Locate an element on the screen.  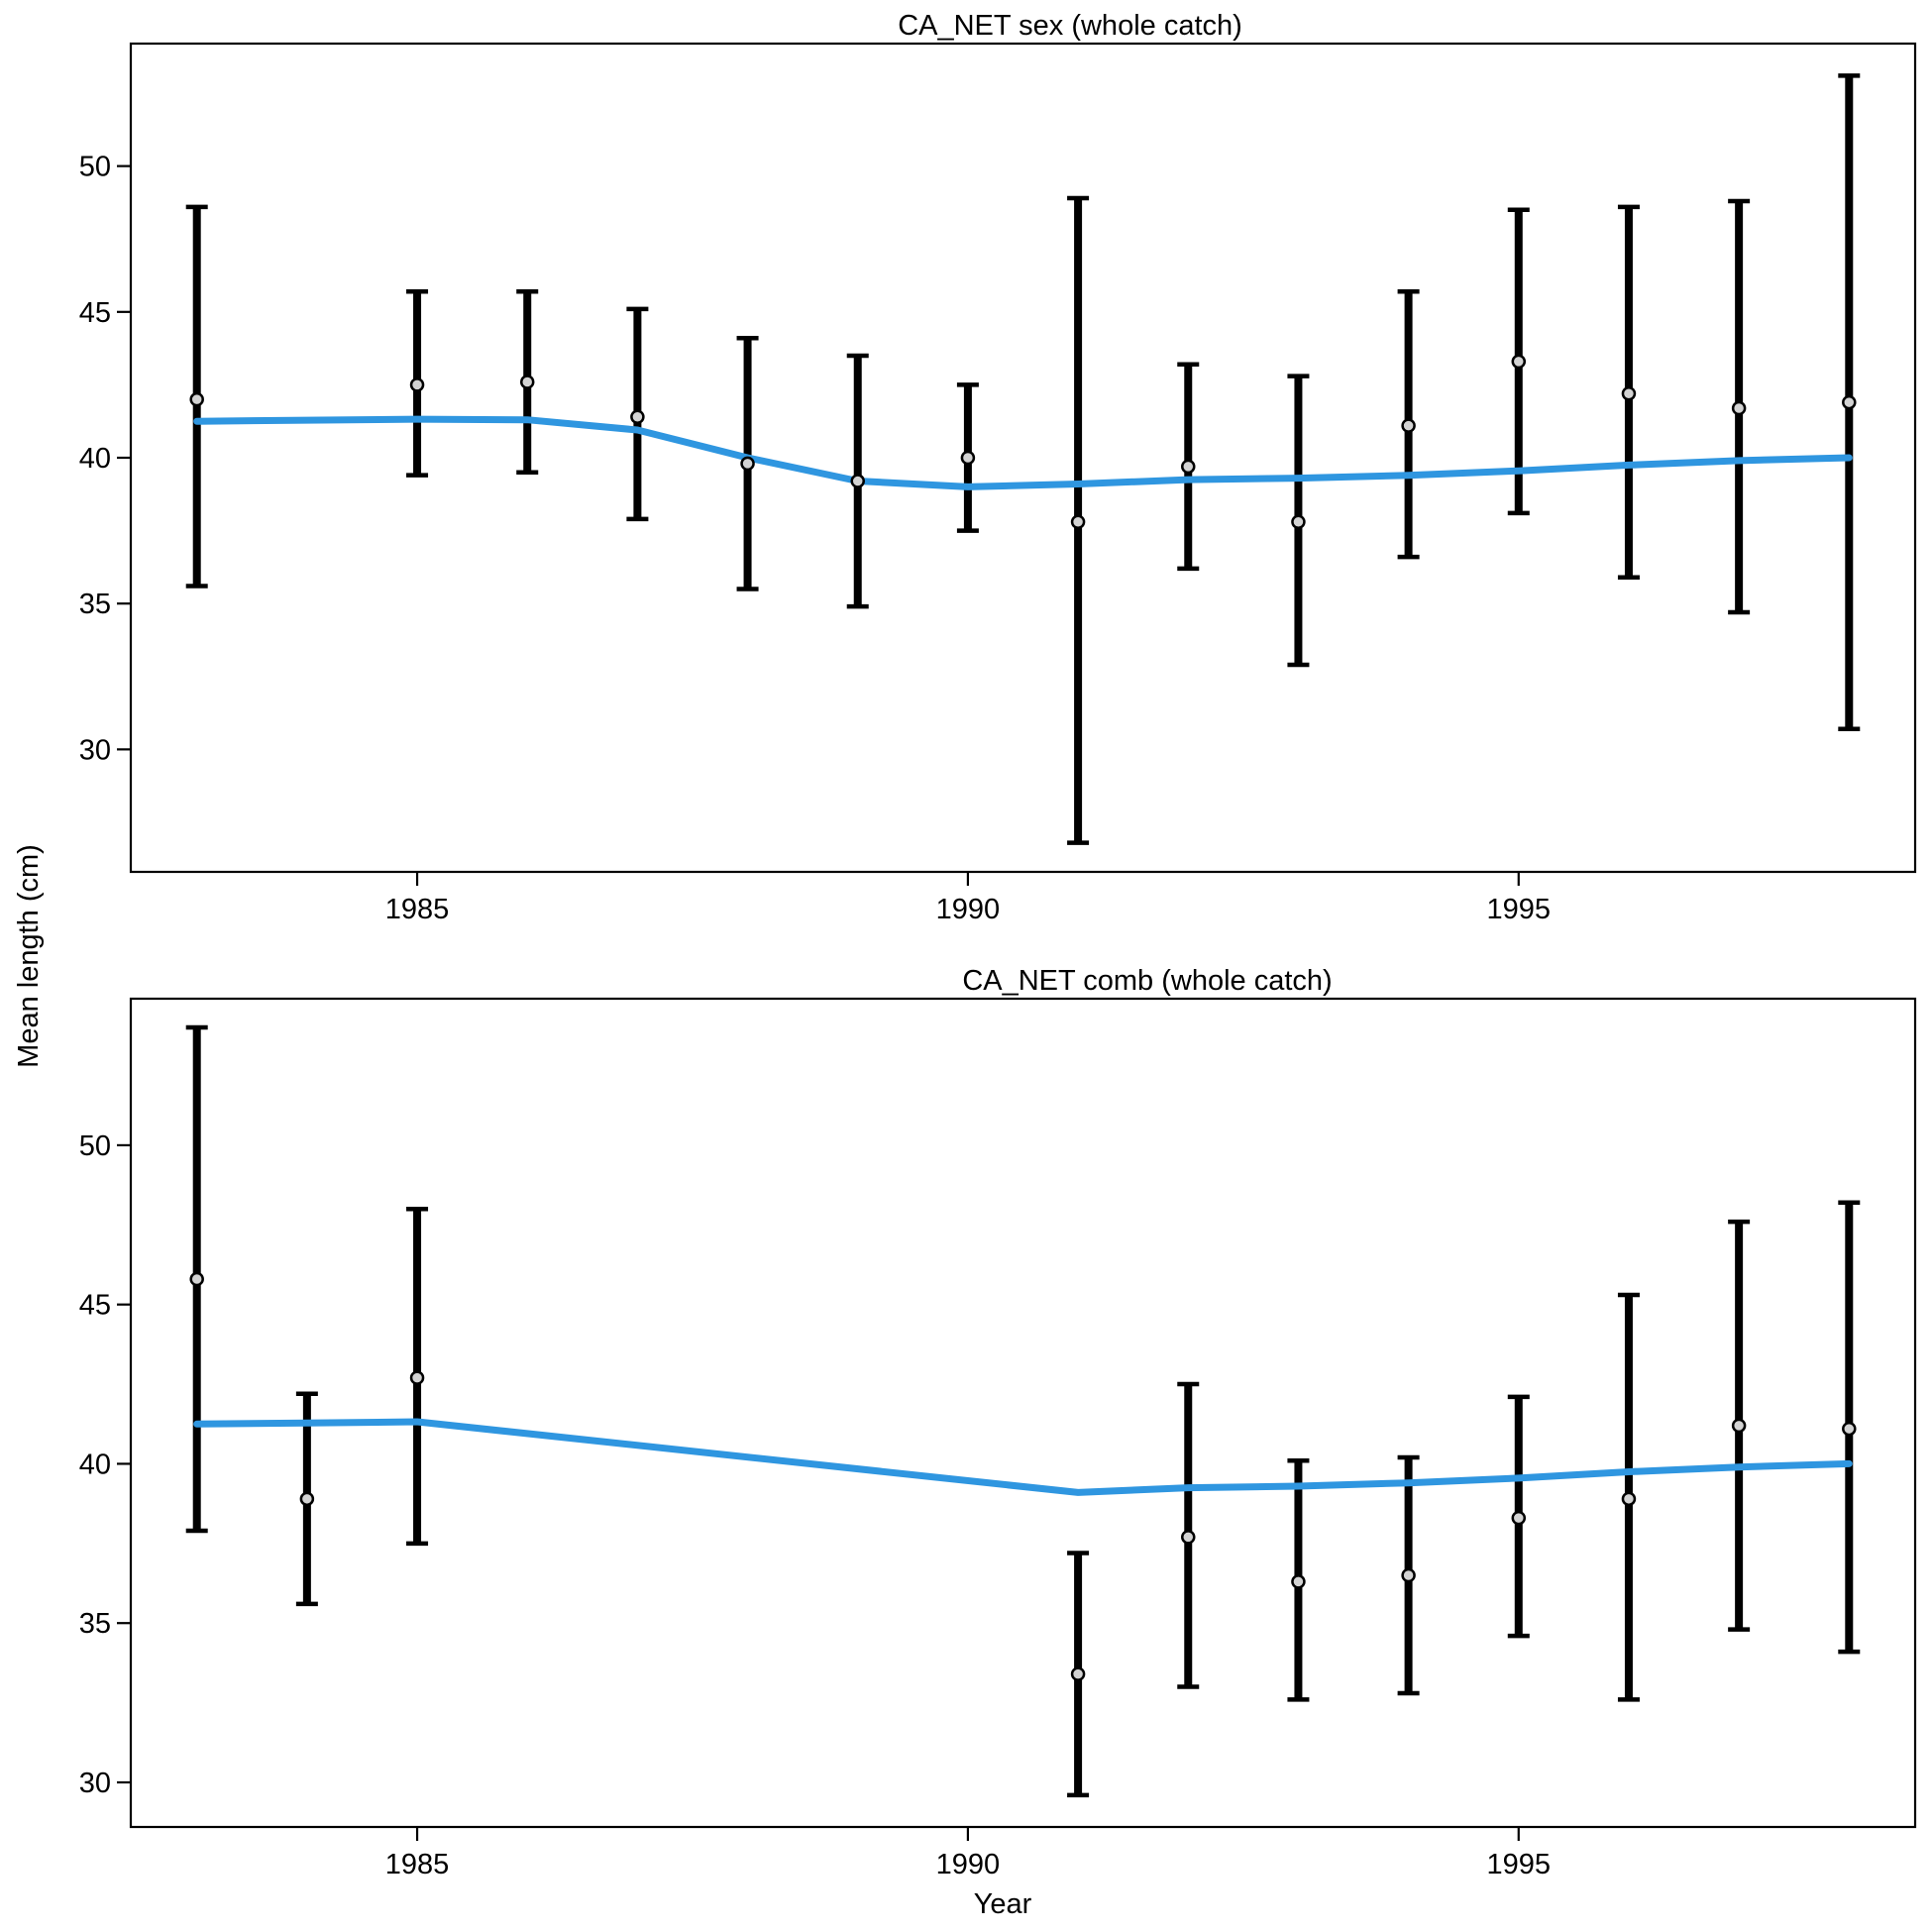
panel-title: CA_NET comb (whole catch) is located at coordinates (1147, 981).